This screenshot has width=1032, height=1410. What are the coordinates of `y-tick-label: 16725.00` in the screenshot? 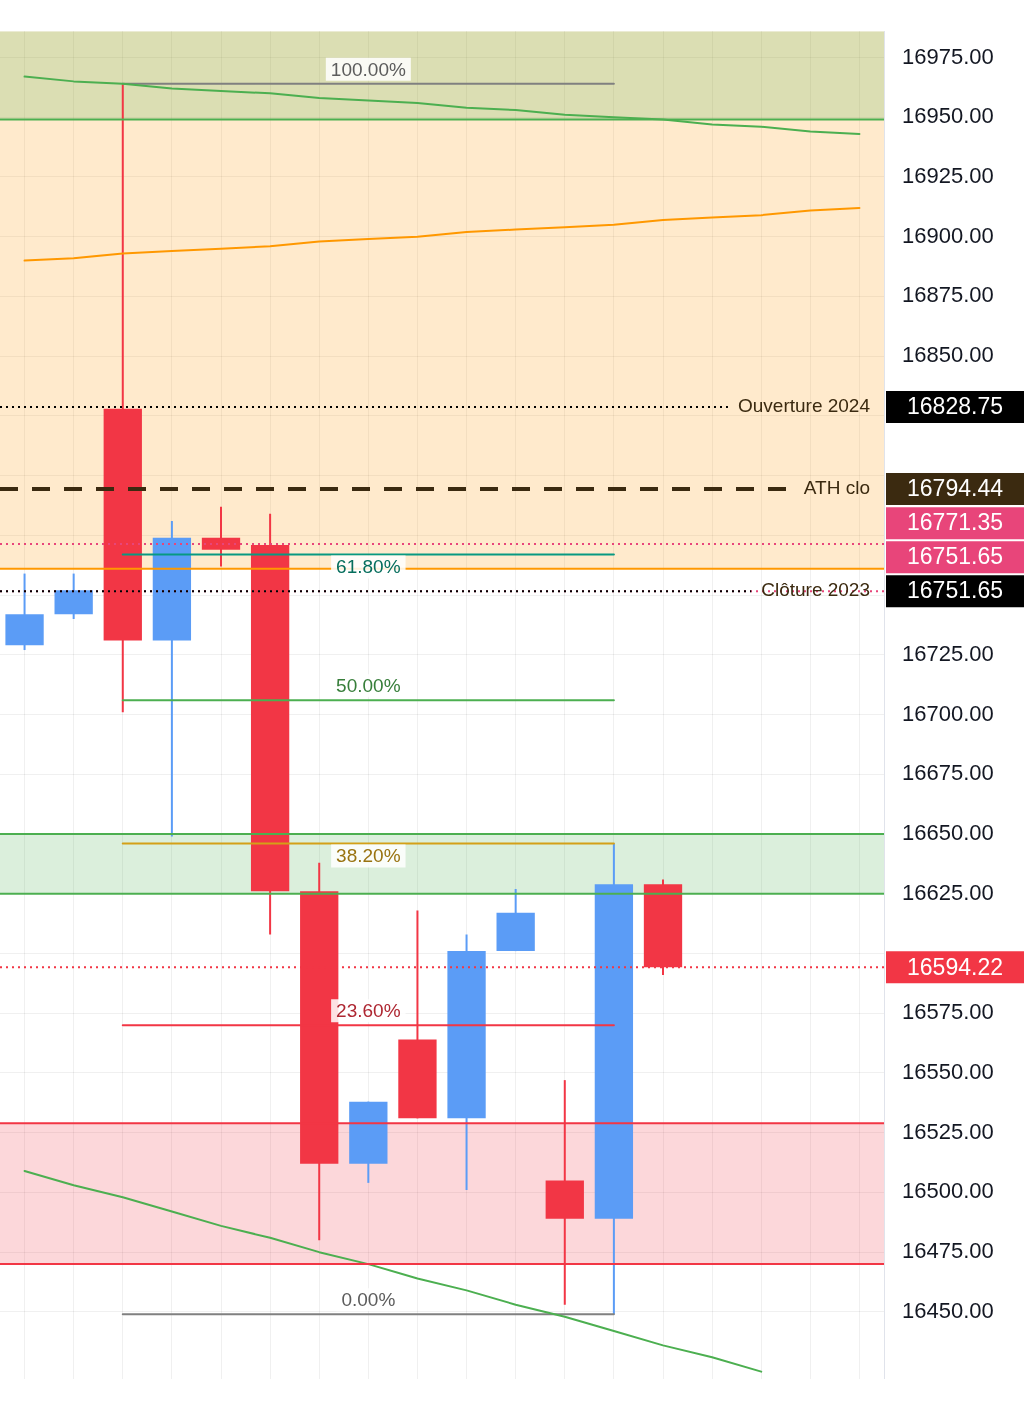 It's located at (948, 653).